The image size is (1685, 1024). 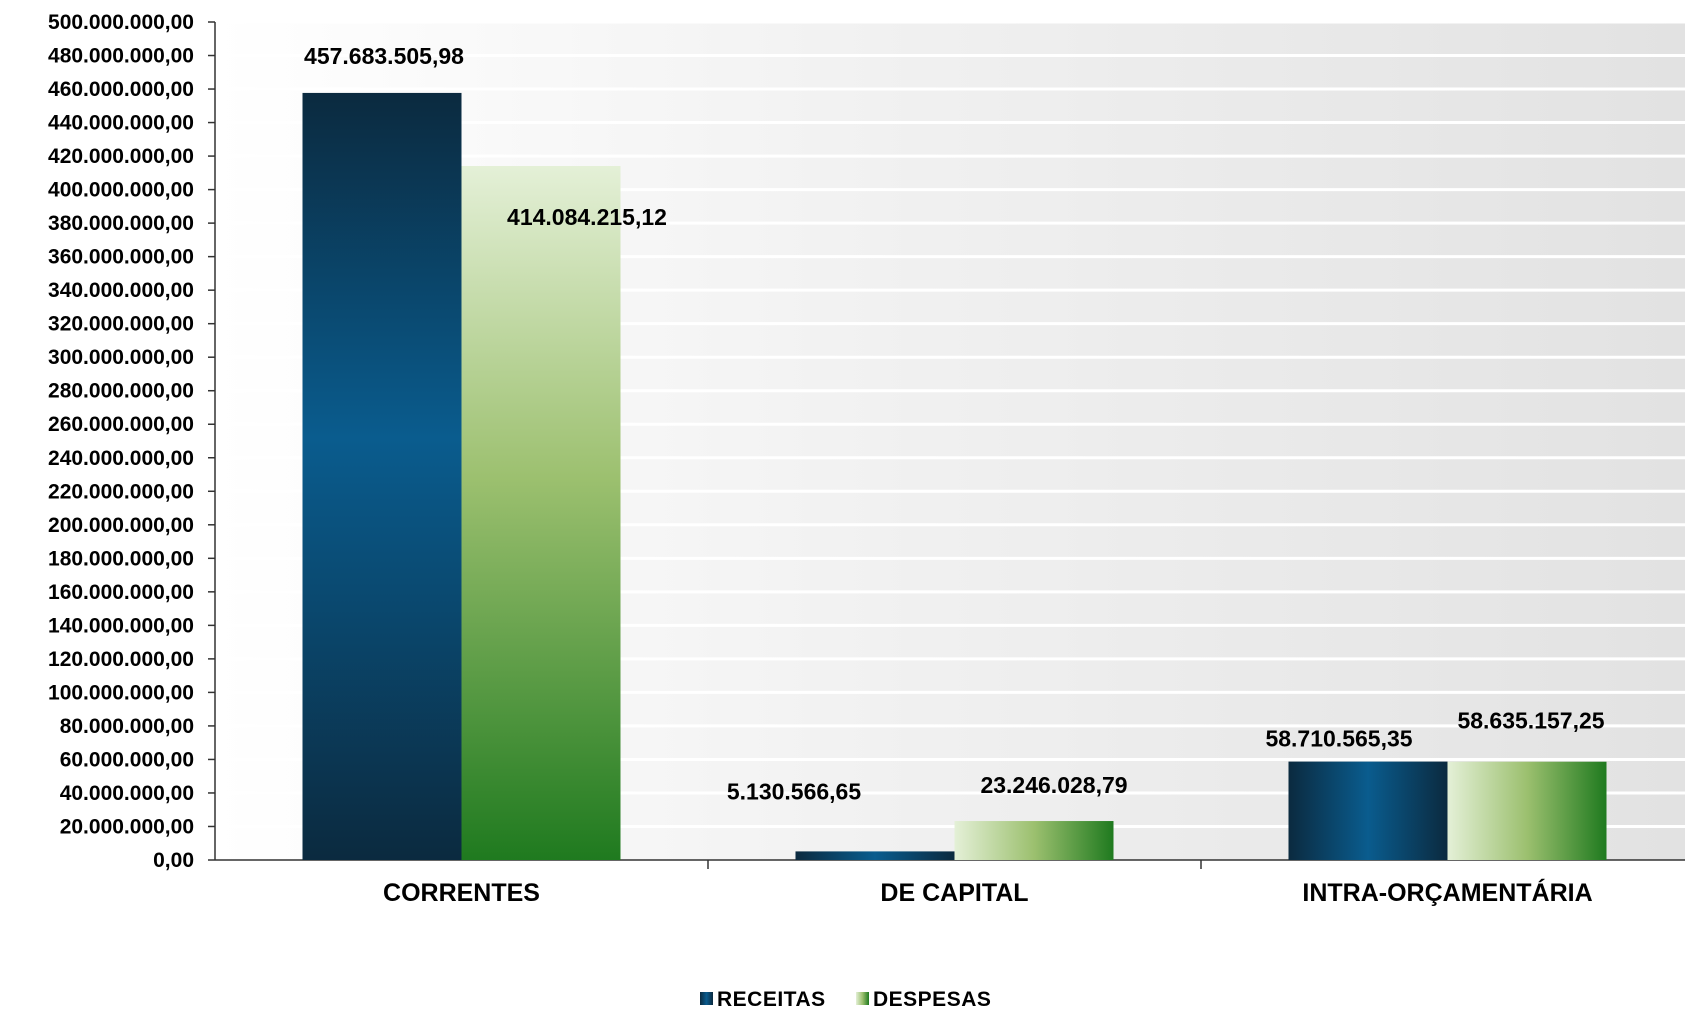 I want to click on y-tick-label: 340.000.000,00, so click(x=121, y=290).